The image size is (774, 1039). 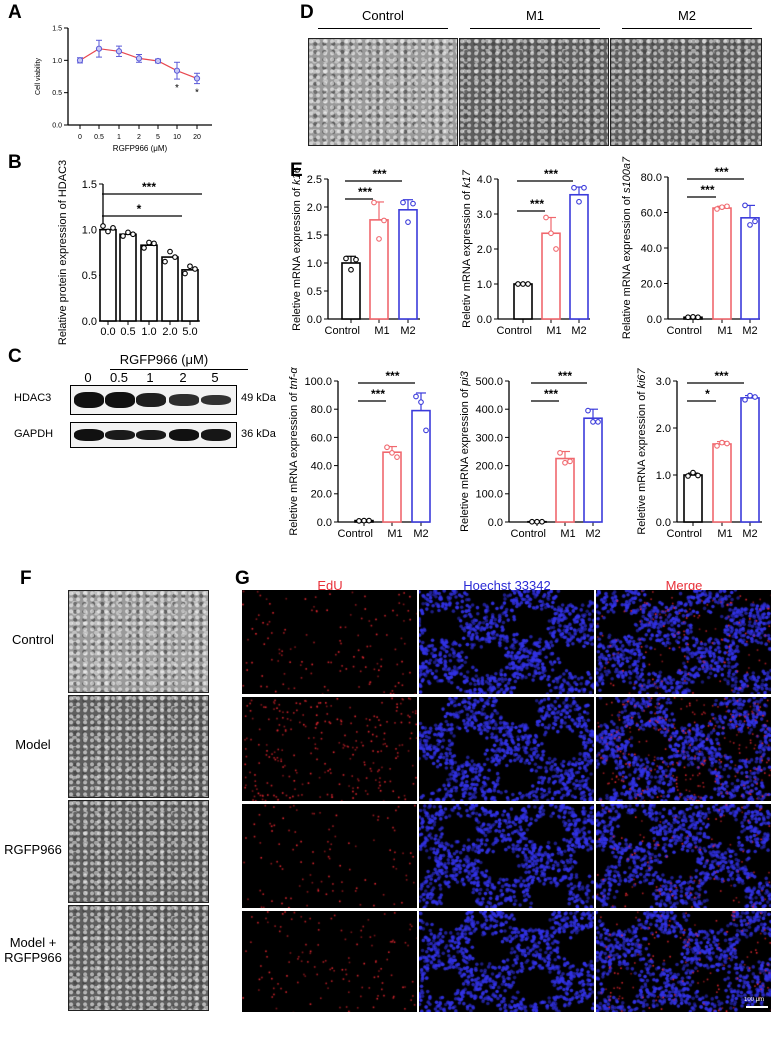 What do you see at coordinates (294, 451) in the screenshot?
I see `y-axis-label: Reletive mRNA expression of tnf-α` at bounding box center [294, 451].